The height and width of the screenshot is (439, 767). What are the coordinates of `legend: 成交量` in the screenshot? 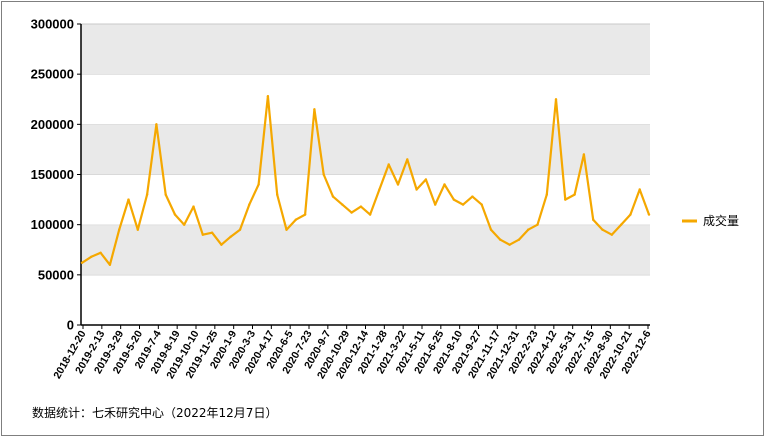 It's located at (710, 220).